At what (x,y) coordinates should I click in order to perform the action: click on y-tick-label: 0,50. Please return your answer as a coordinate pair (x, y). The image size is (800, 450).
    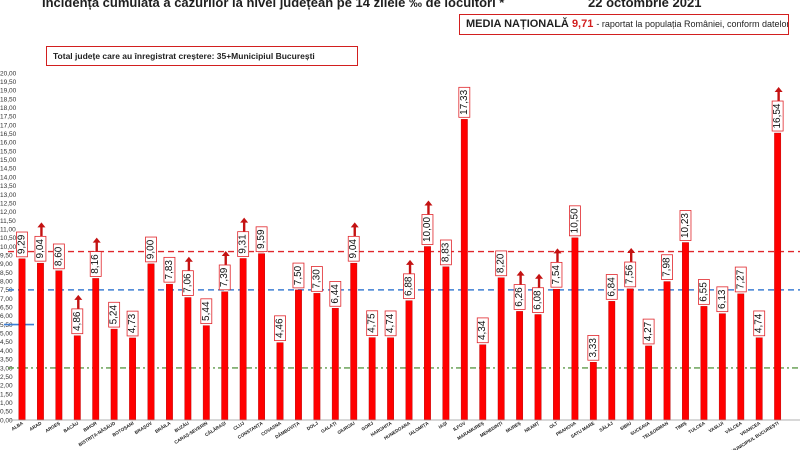
    Looking at the image, I should click on (6, 412).